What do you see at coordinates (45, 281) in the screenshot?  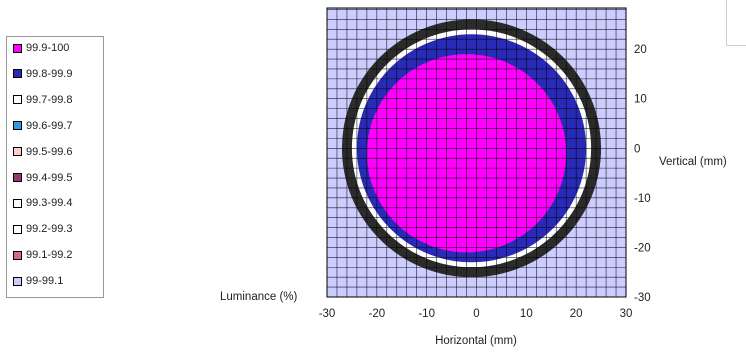 I see `legend-label: 99-99.1` at bounding box center [45, 281].